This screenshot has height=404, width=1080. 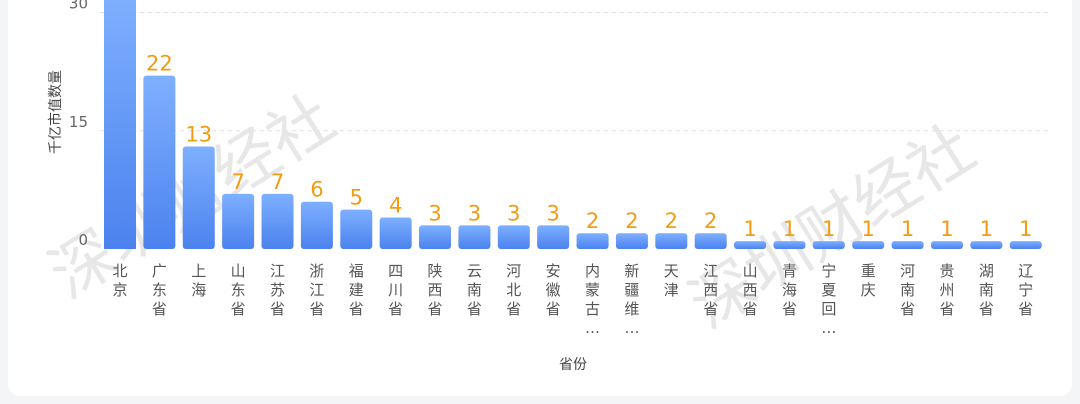 What do you see at coordinates (513, 290) in the screenshot?
I see `x-tick-label: 河北省` at bounding box center [513, 290].